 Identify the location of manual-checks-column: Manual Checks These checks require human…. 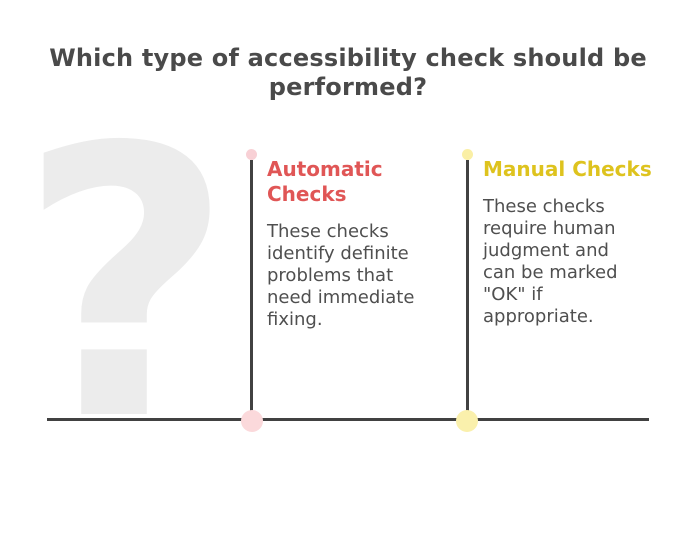
(573, 242).